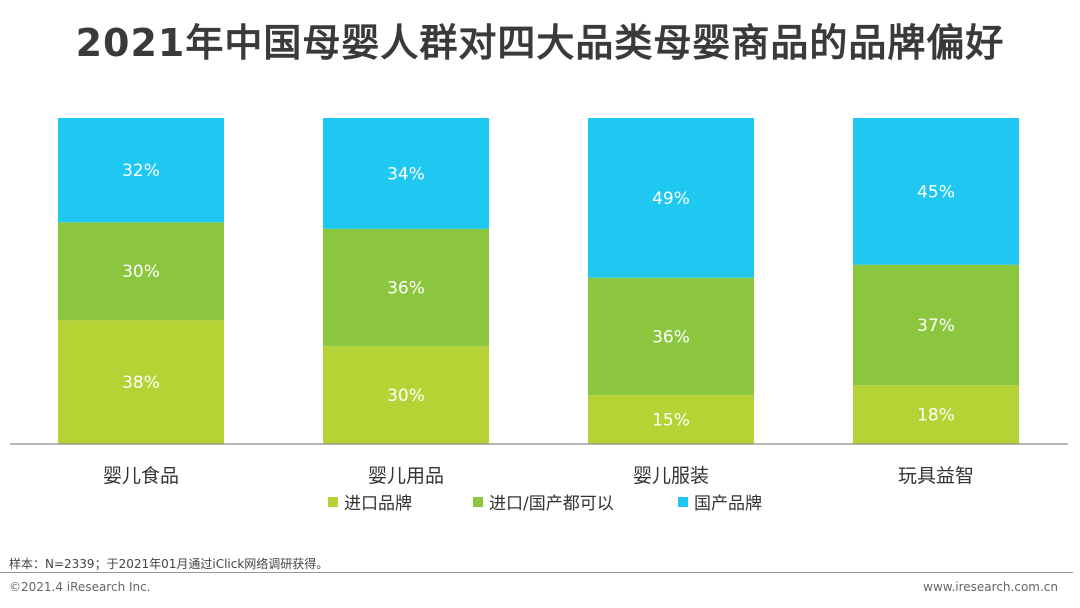 The height and width of the screenshot is (608, 1080). I want to click on category-label: 婴儿用品, so click(406, 476).